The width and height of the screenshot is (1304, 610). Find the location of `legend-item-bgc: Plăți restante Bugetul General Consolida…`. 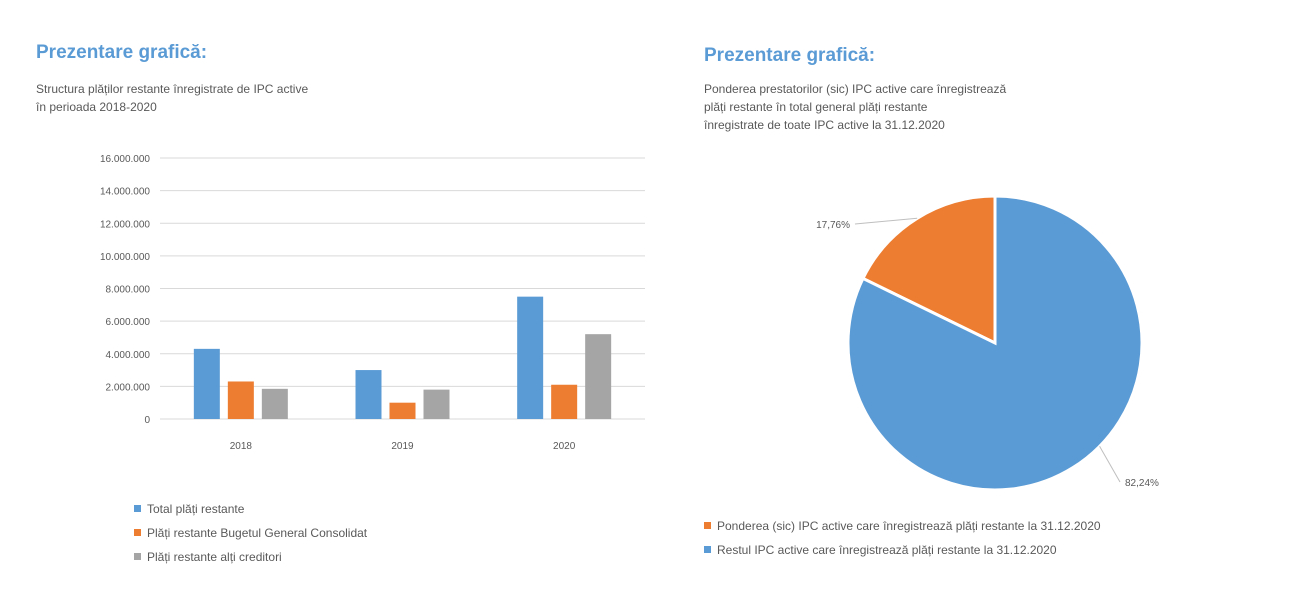

legend-item-bgc: Plăți restante Bugetul General Consolida… is located at coordinates (250, 533).